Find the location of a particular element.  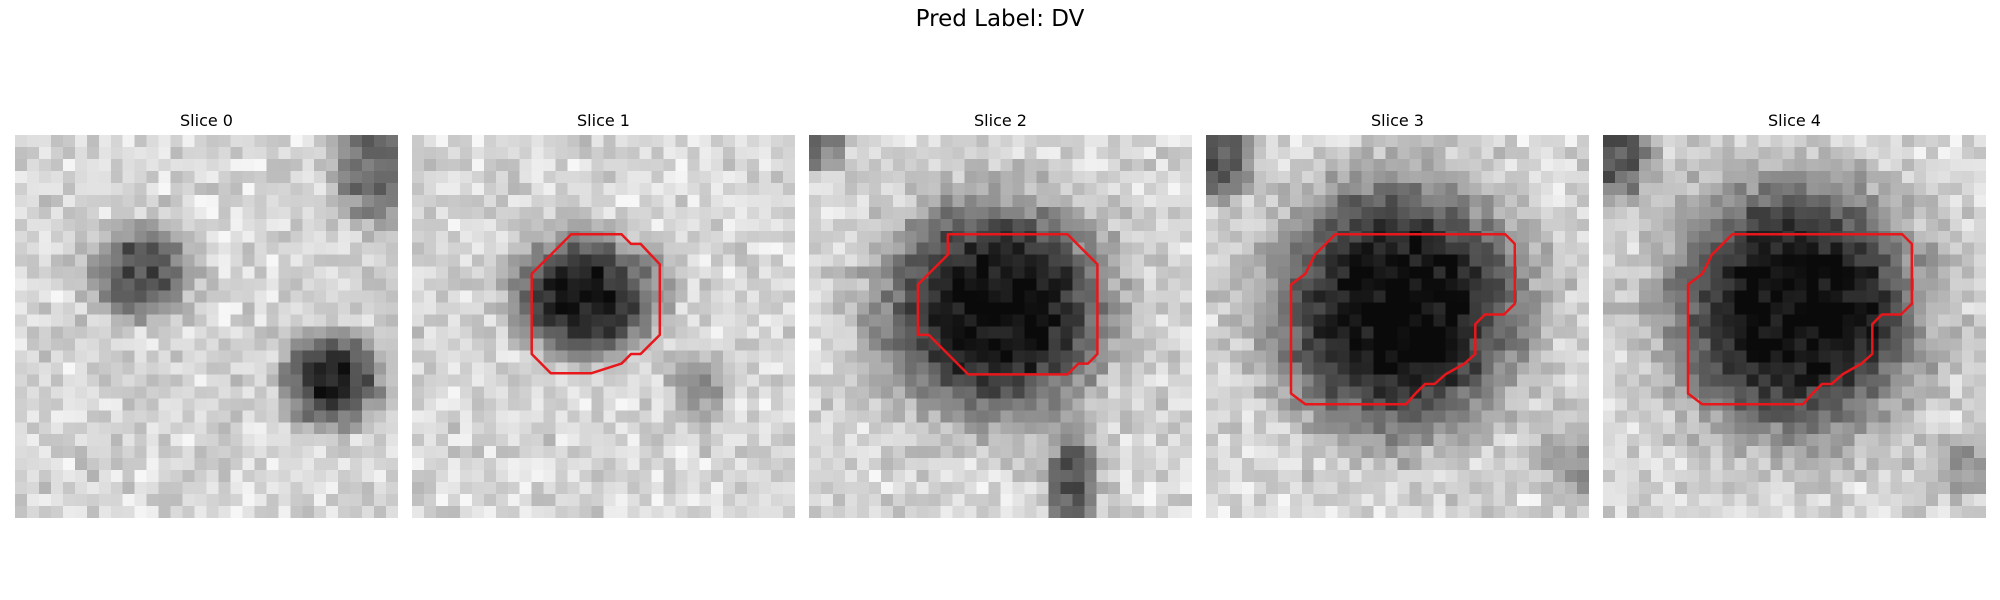

slice-panel: Slice 2 is located at coordinates (1000, 313).